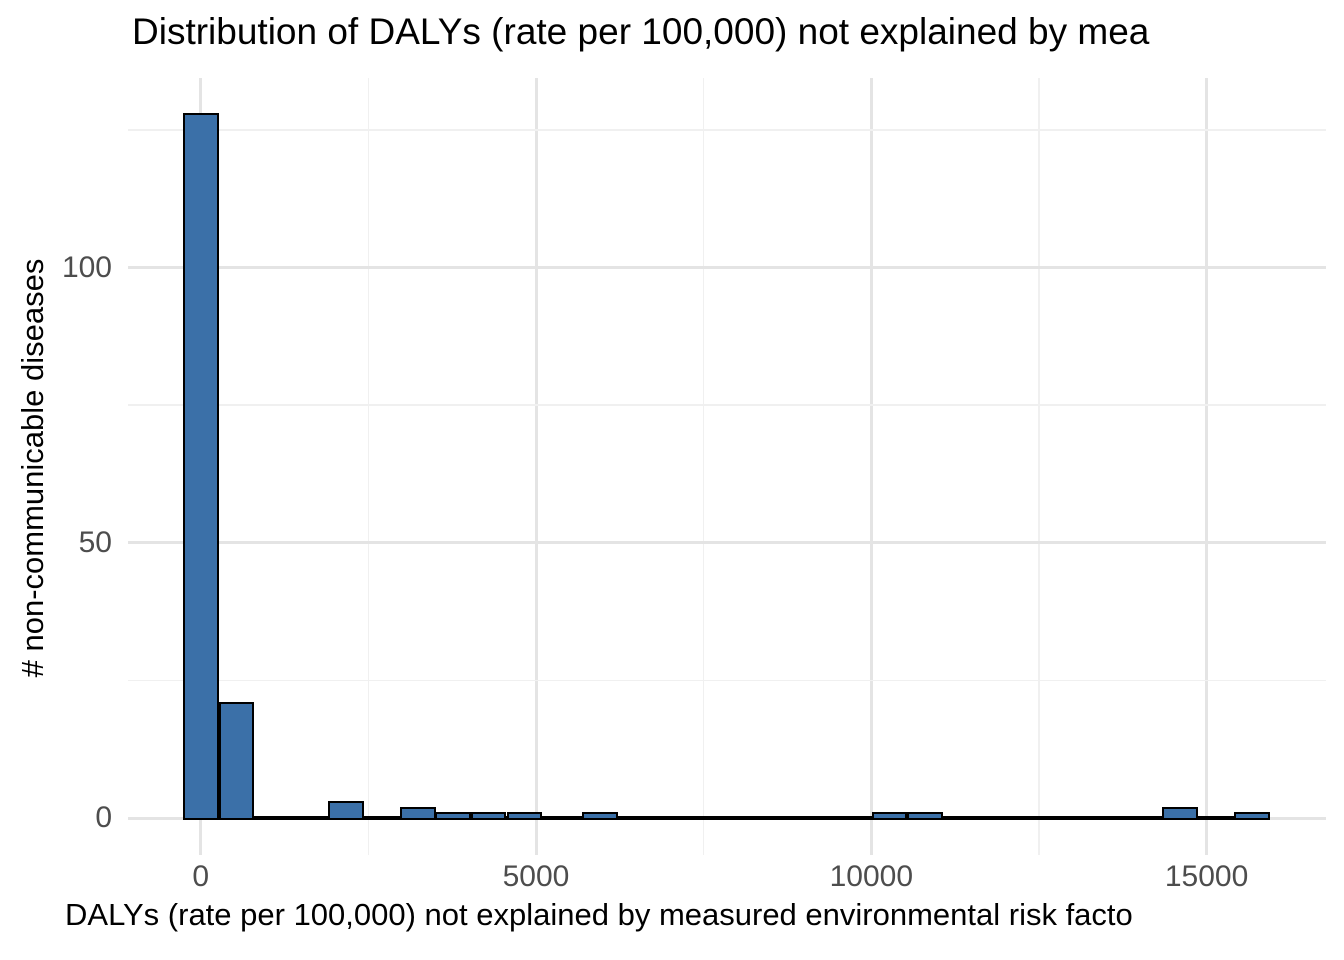 The height and width of the screenshot is (960, 1344). What do you see at coordinates (726, 817) in the screenshot?
I see `zero-count-baseline` at bounding box center [726, 817].